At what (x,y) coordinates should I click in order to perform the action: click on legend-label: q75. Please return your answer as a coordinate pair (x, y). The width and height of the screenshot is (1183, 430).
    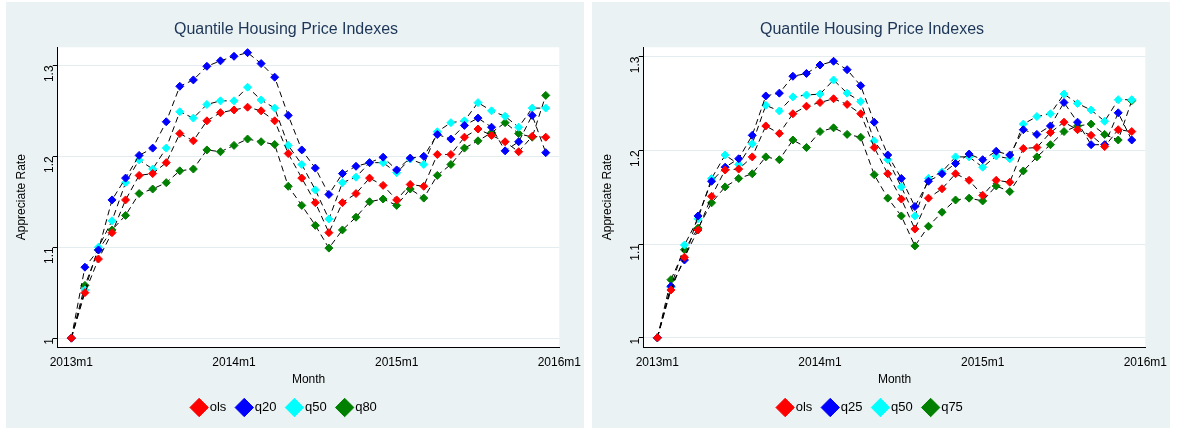
    Looking at the image, I should click on (952, 407).